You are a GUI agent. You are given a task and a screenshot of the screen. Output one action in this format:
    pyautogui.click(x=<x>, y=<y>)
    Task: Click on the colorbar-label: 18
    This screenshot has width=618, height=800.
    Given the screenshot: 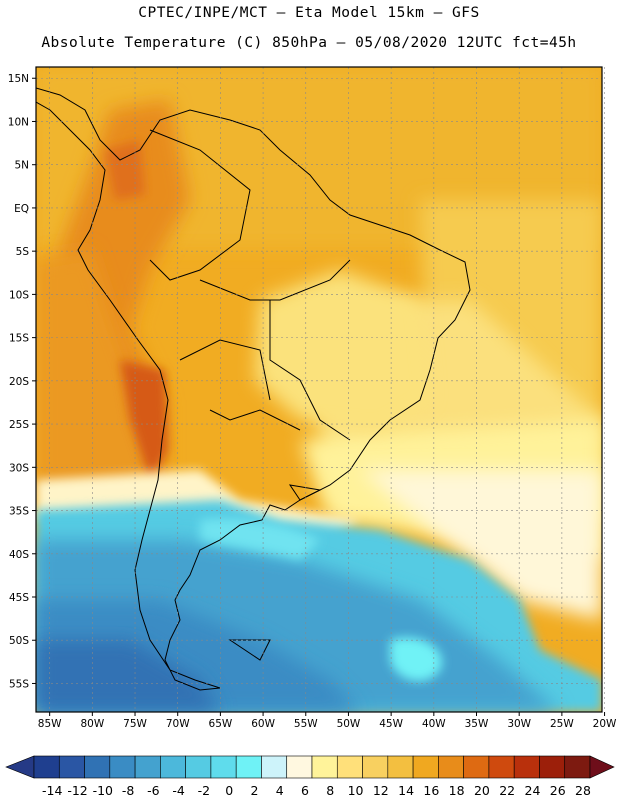 What is the action you would take?
    pyautogui.click(x=457, y=790)
    